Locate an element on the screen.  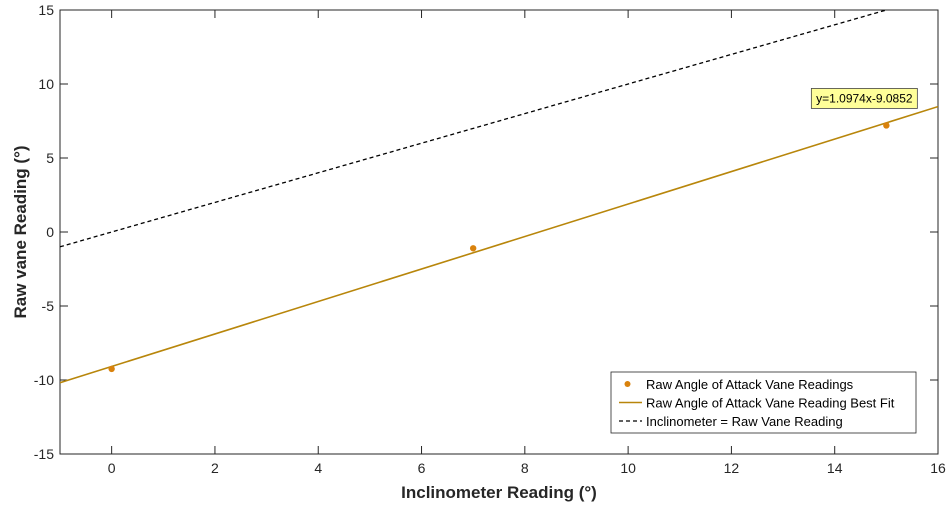
y-tick-label: -10 is located at coordinates (44, 380).